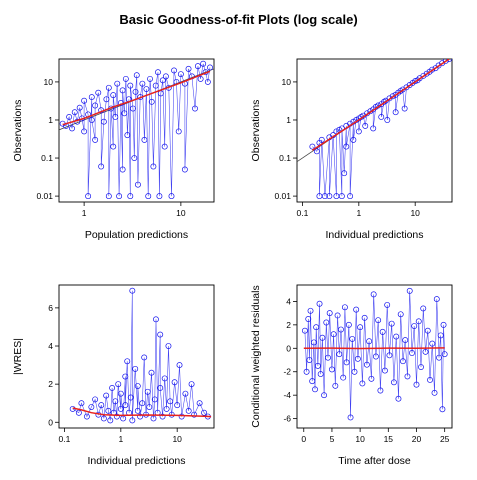 This screenshot has width=477, height=480. Describe the element at coordinates (303, 439) in the screenshot. I see `x-tick-label: 0` at that location.